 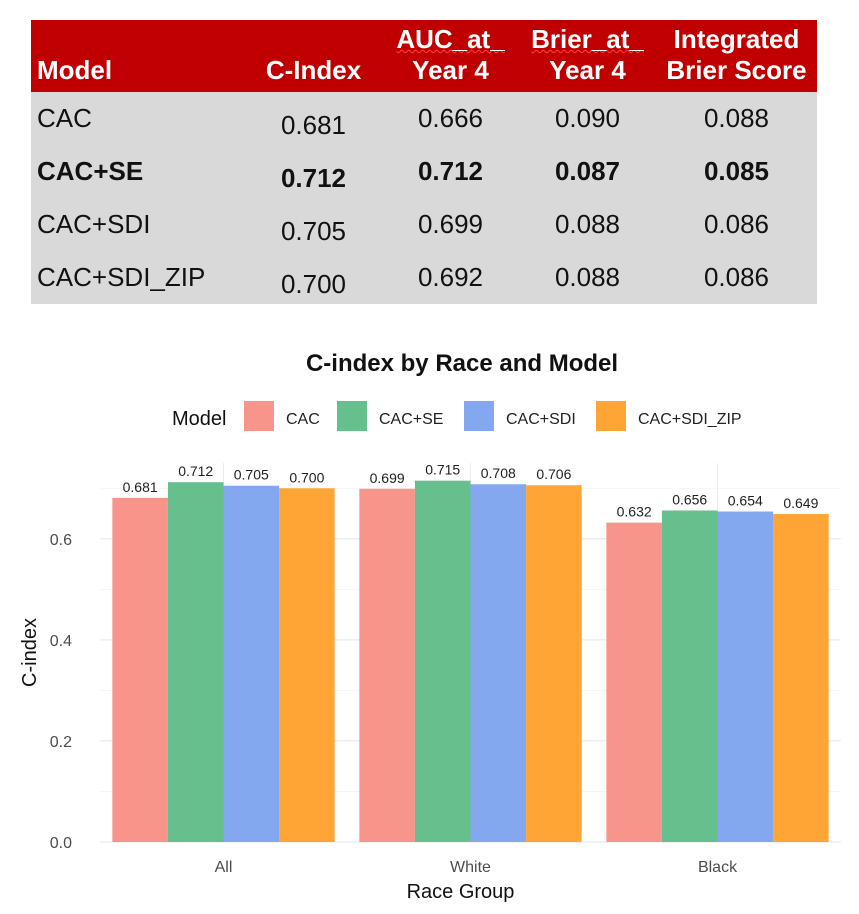 What do you see at coordinates (61, 641) in the screenshot?
I see `y-tick-label: 0.4` at bounding box center [61, 641].